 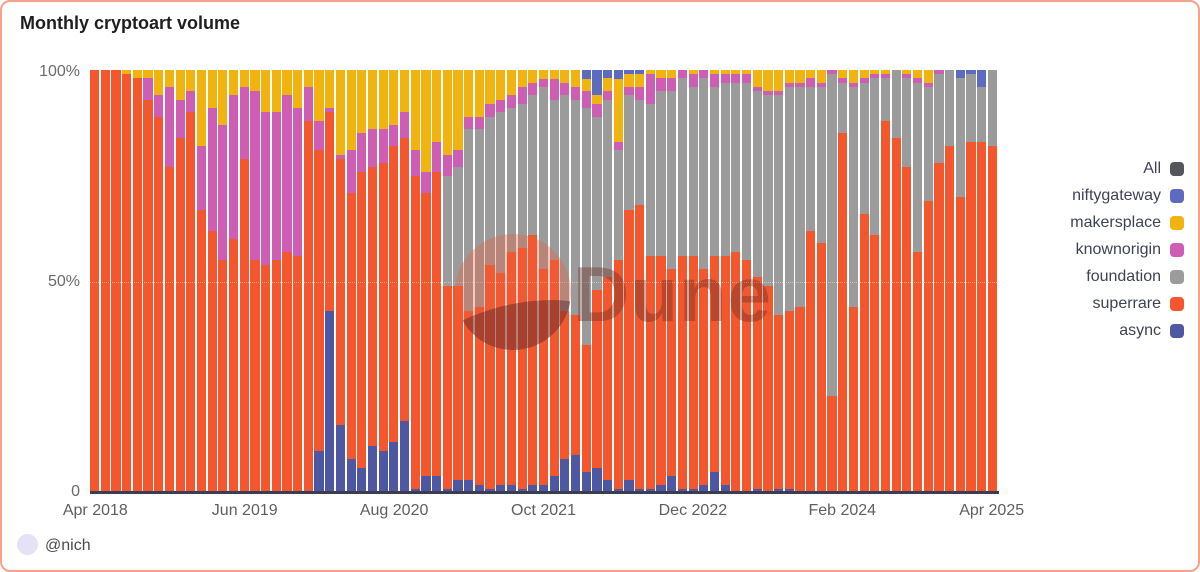 What do you see at coordinates (1128, 196) in the screenshot?
I see `legend-item-niftygateway: niftygateway` at bounding box center [1128, 196].